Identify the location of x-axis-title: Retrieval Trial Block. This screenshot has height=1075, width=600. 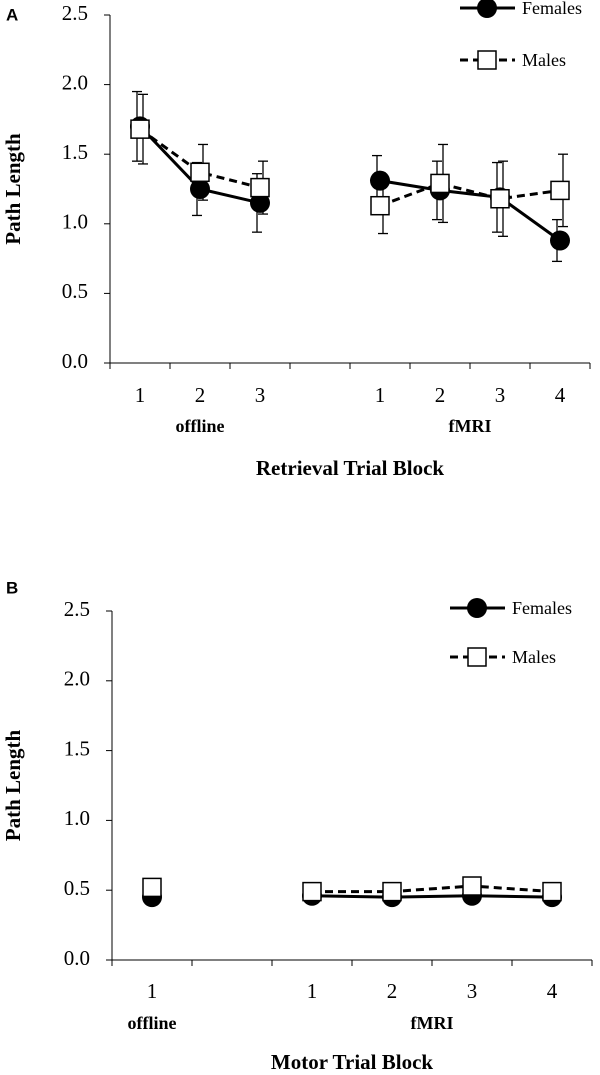
(350, 468).